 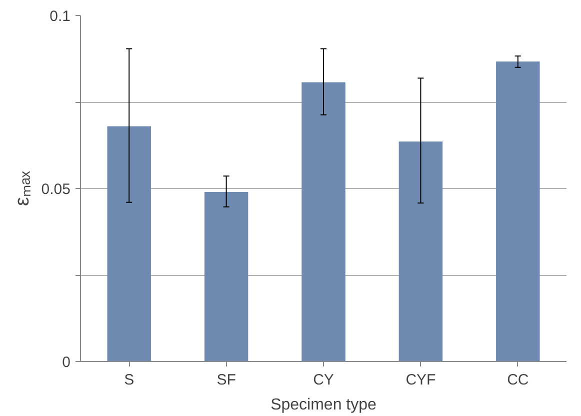 I want to click on x-tick-label: S, so click(x=129, y=380).